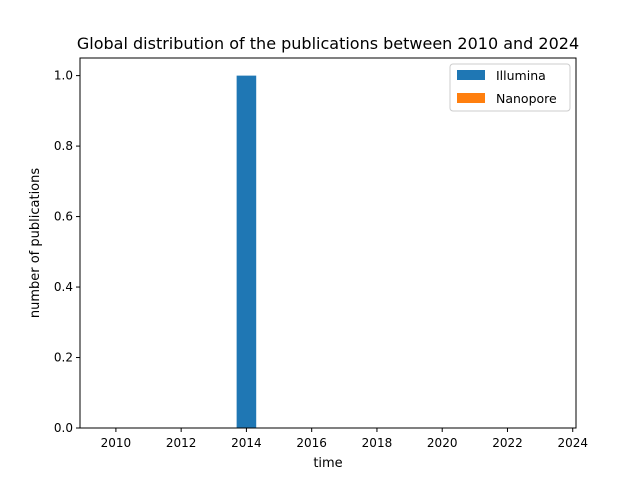  What do you see at coordinates (63, 428) in the screenshot?
I see `y-tick-label: 0.0` at bounding box center [63, 428].